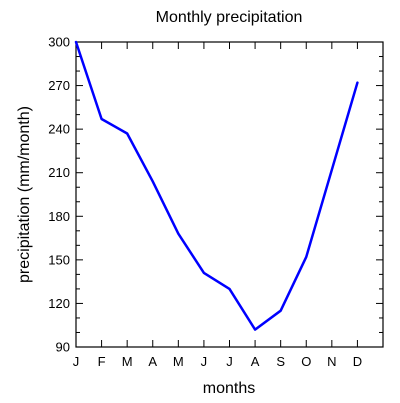 This screenshot has width=400, height=403. What do you see at coordinates (59, 303) in the screenshot?
I see `y-tick-label: 120` at bounding box center [59, 303].